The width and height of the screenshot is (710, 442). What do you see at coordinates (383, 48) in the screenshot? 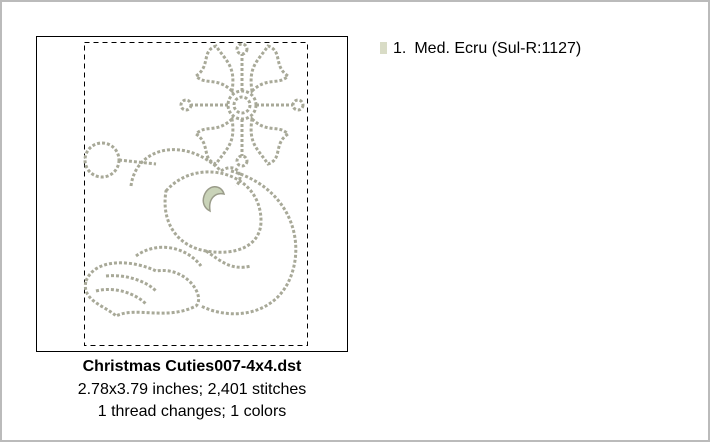
I see `thread-swatch` at bounding box center [383, 48].